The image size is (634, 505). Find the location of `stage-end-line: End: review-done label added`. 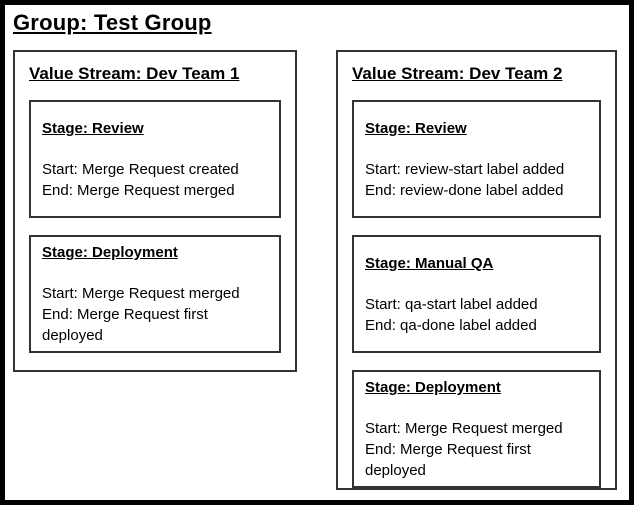

stage-end-line: End: review-done label added is located at coordinates (464, 190).